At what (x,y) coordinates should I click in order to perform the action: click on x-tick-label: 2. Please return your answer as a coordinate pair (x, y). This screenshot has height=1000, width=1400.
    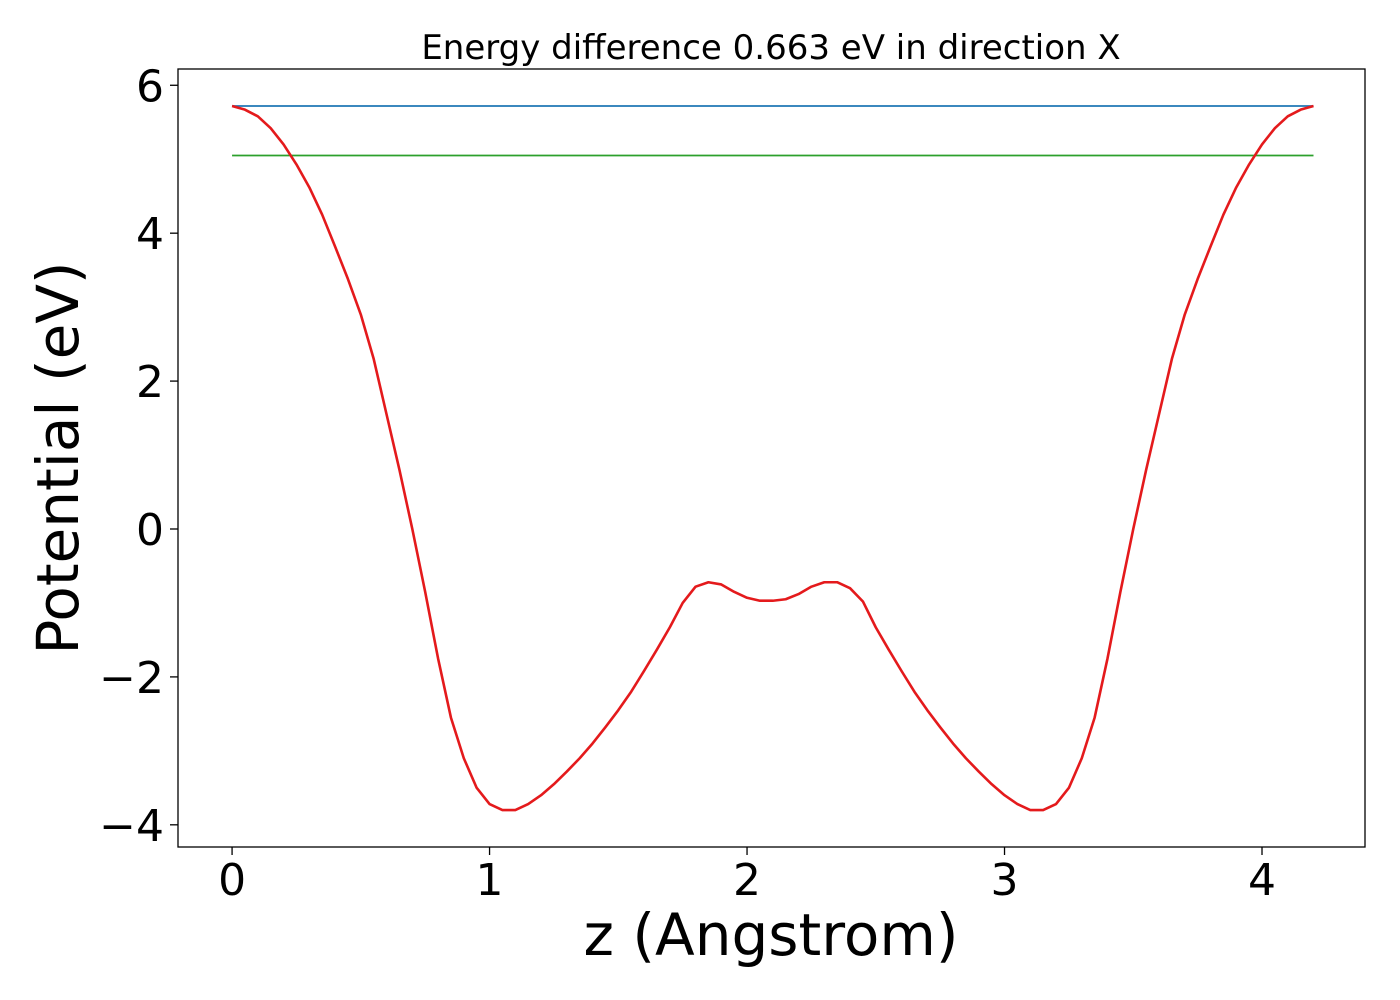
    Looking at the image, I should click on (747, 880).